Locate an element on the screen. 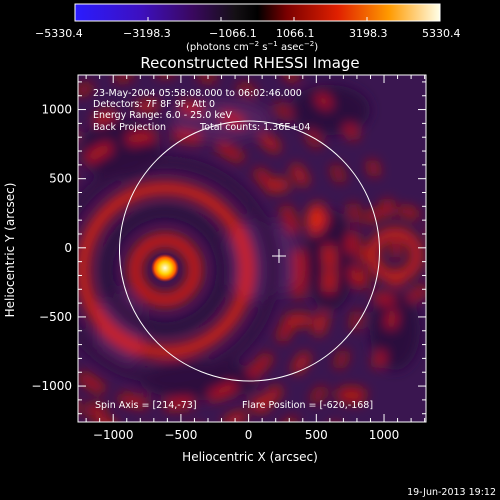  annotation-method: Back Projection is located at coordinates (129, 127).